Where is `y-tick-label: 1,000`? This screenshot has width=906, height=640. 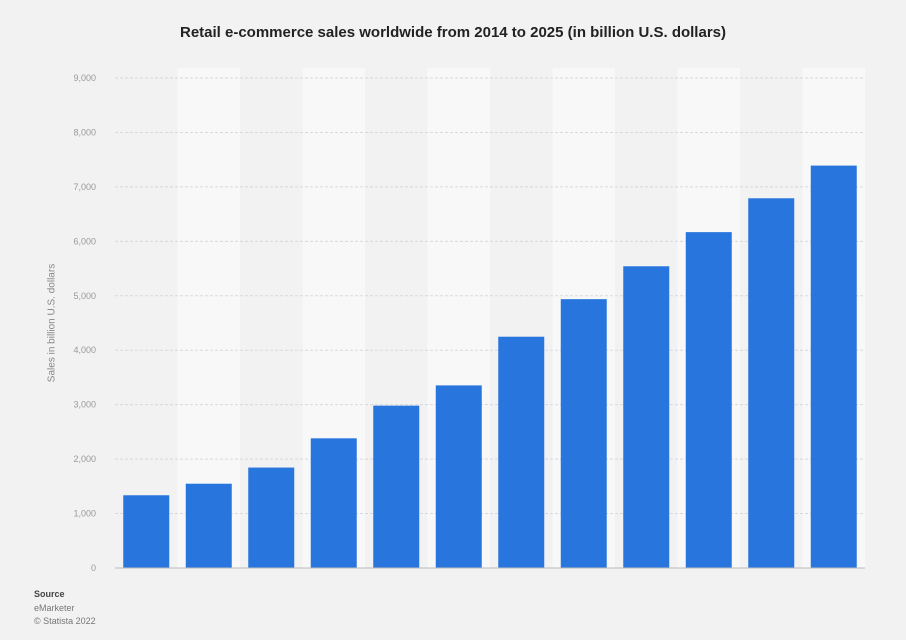 y-tick-label: 1,000 is located at coordinates (84, 514).